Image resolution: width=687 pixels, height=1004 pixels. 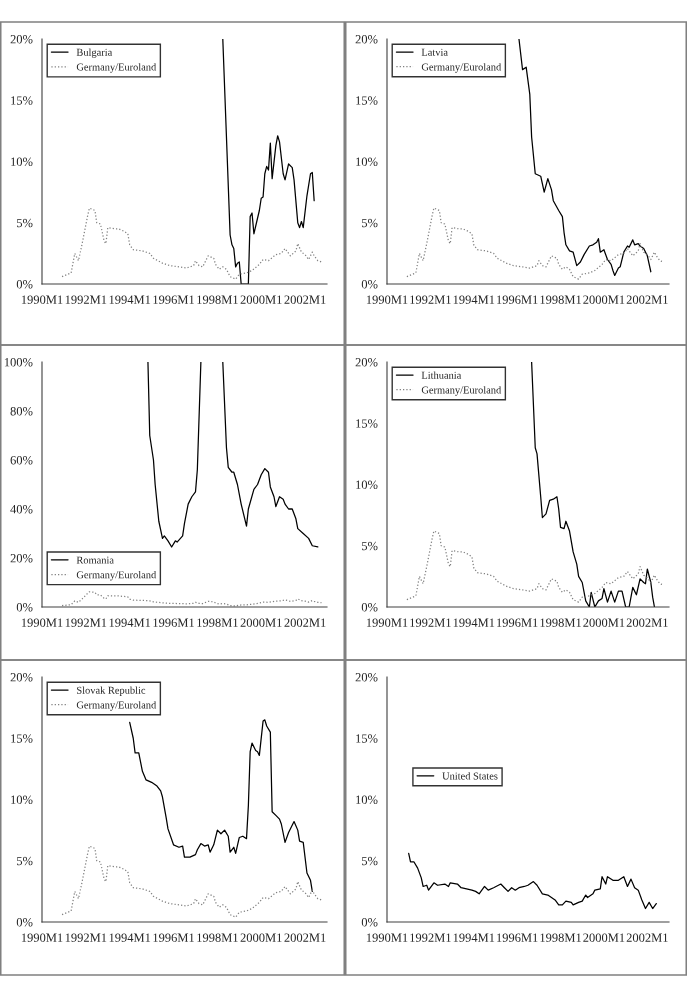 What do you see at coordinates (441, 375) in the screenshot?
I see `legend-label: Lithuania` at bounding box center [441, 375].